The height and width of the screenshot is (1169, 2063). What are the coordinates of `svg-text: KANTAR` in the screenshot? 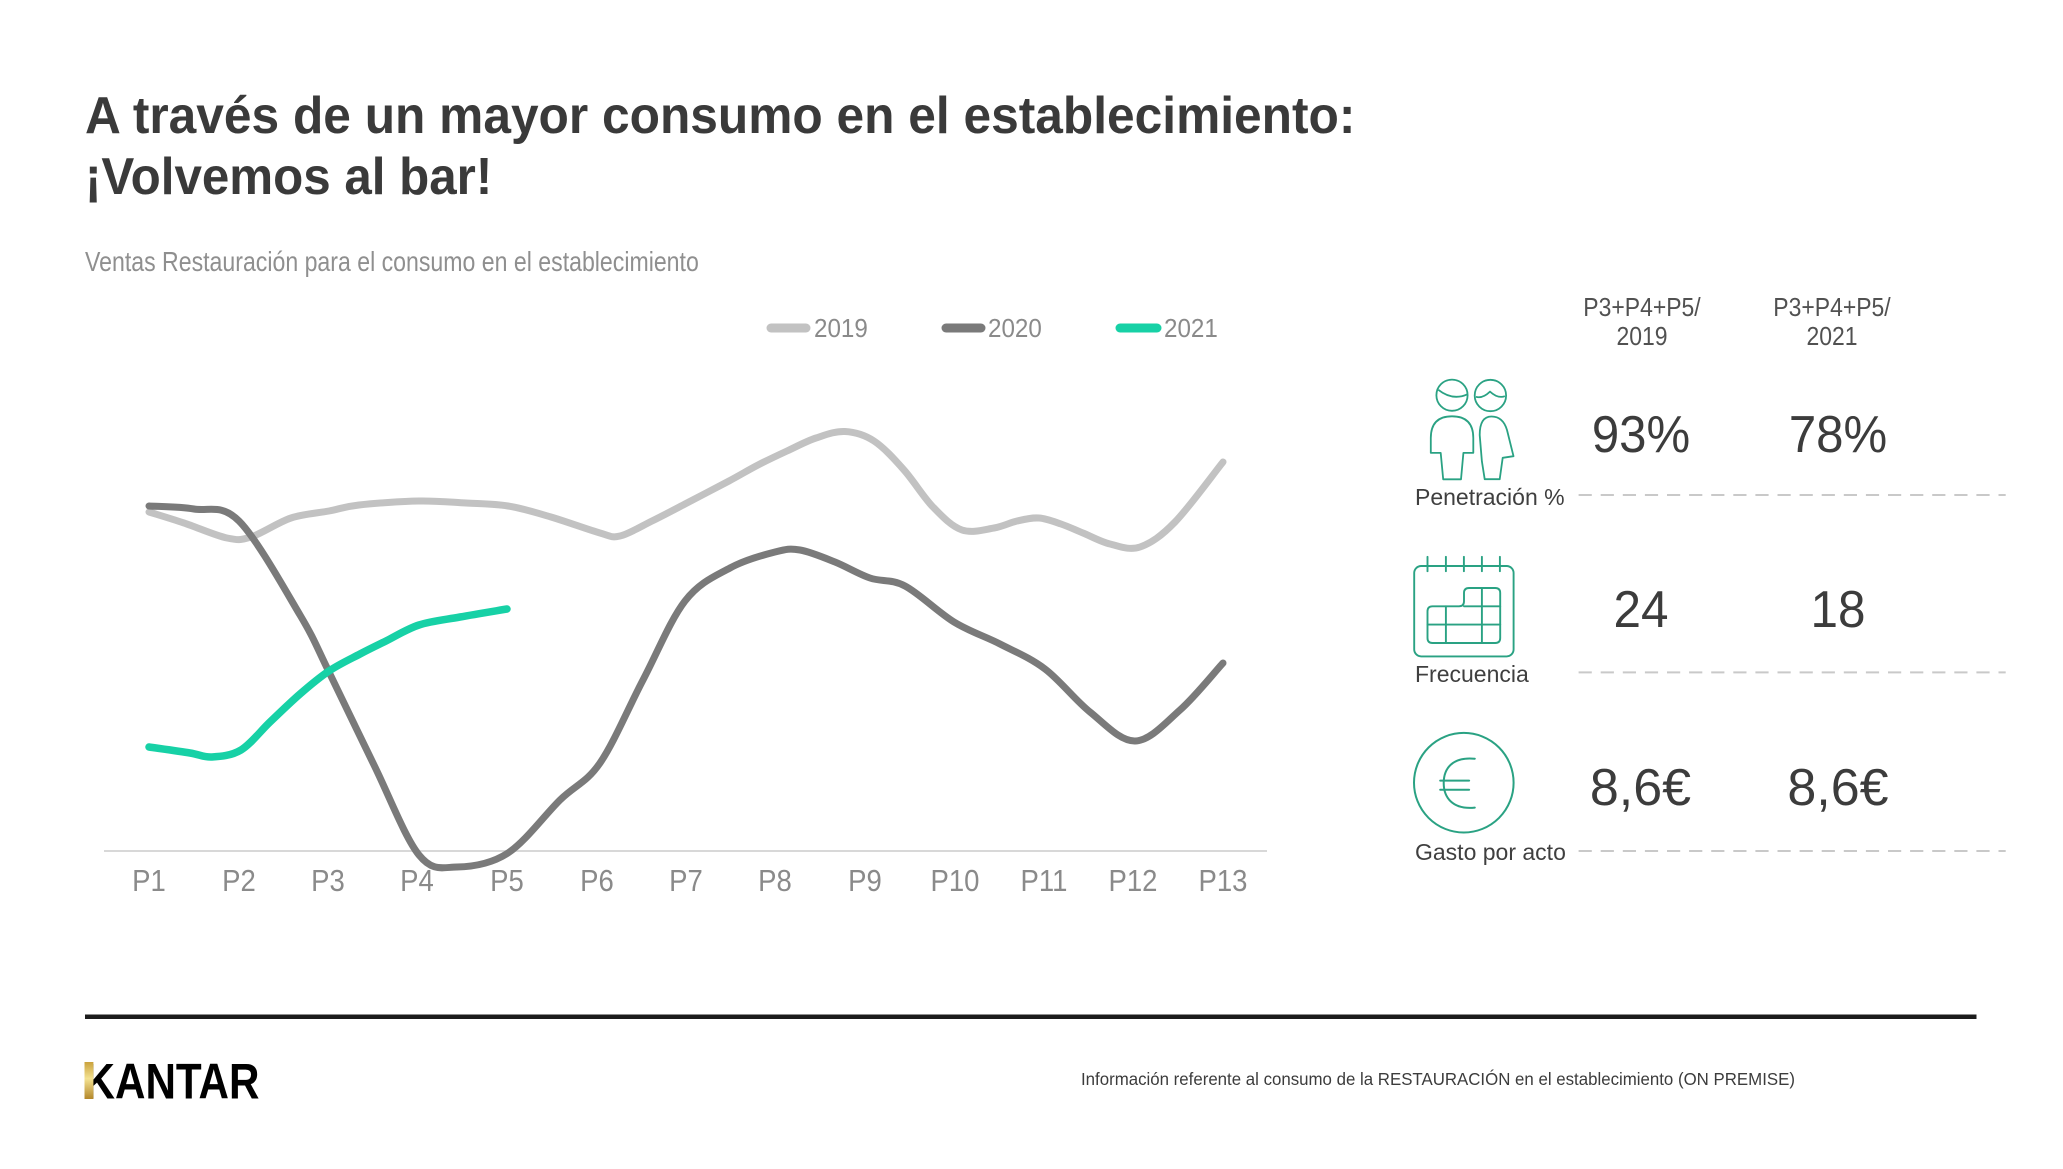 It's located at (172, 1082).